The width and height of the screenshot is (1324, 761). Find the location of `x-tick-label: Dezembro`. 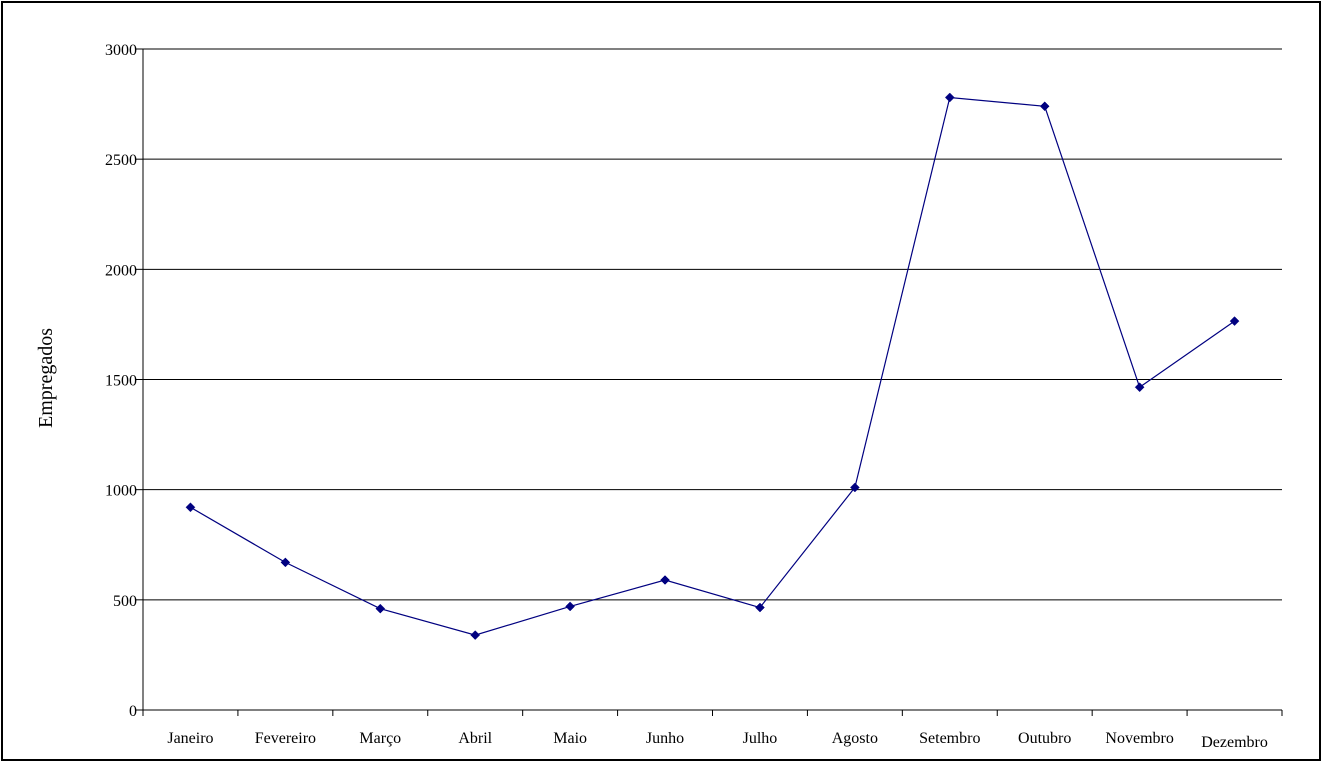

x-tick-label: Dezembro is located at coordinates (1234, 742).